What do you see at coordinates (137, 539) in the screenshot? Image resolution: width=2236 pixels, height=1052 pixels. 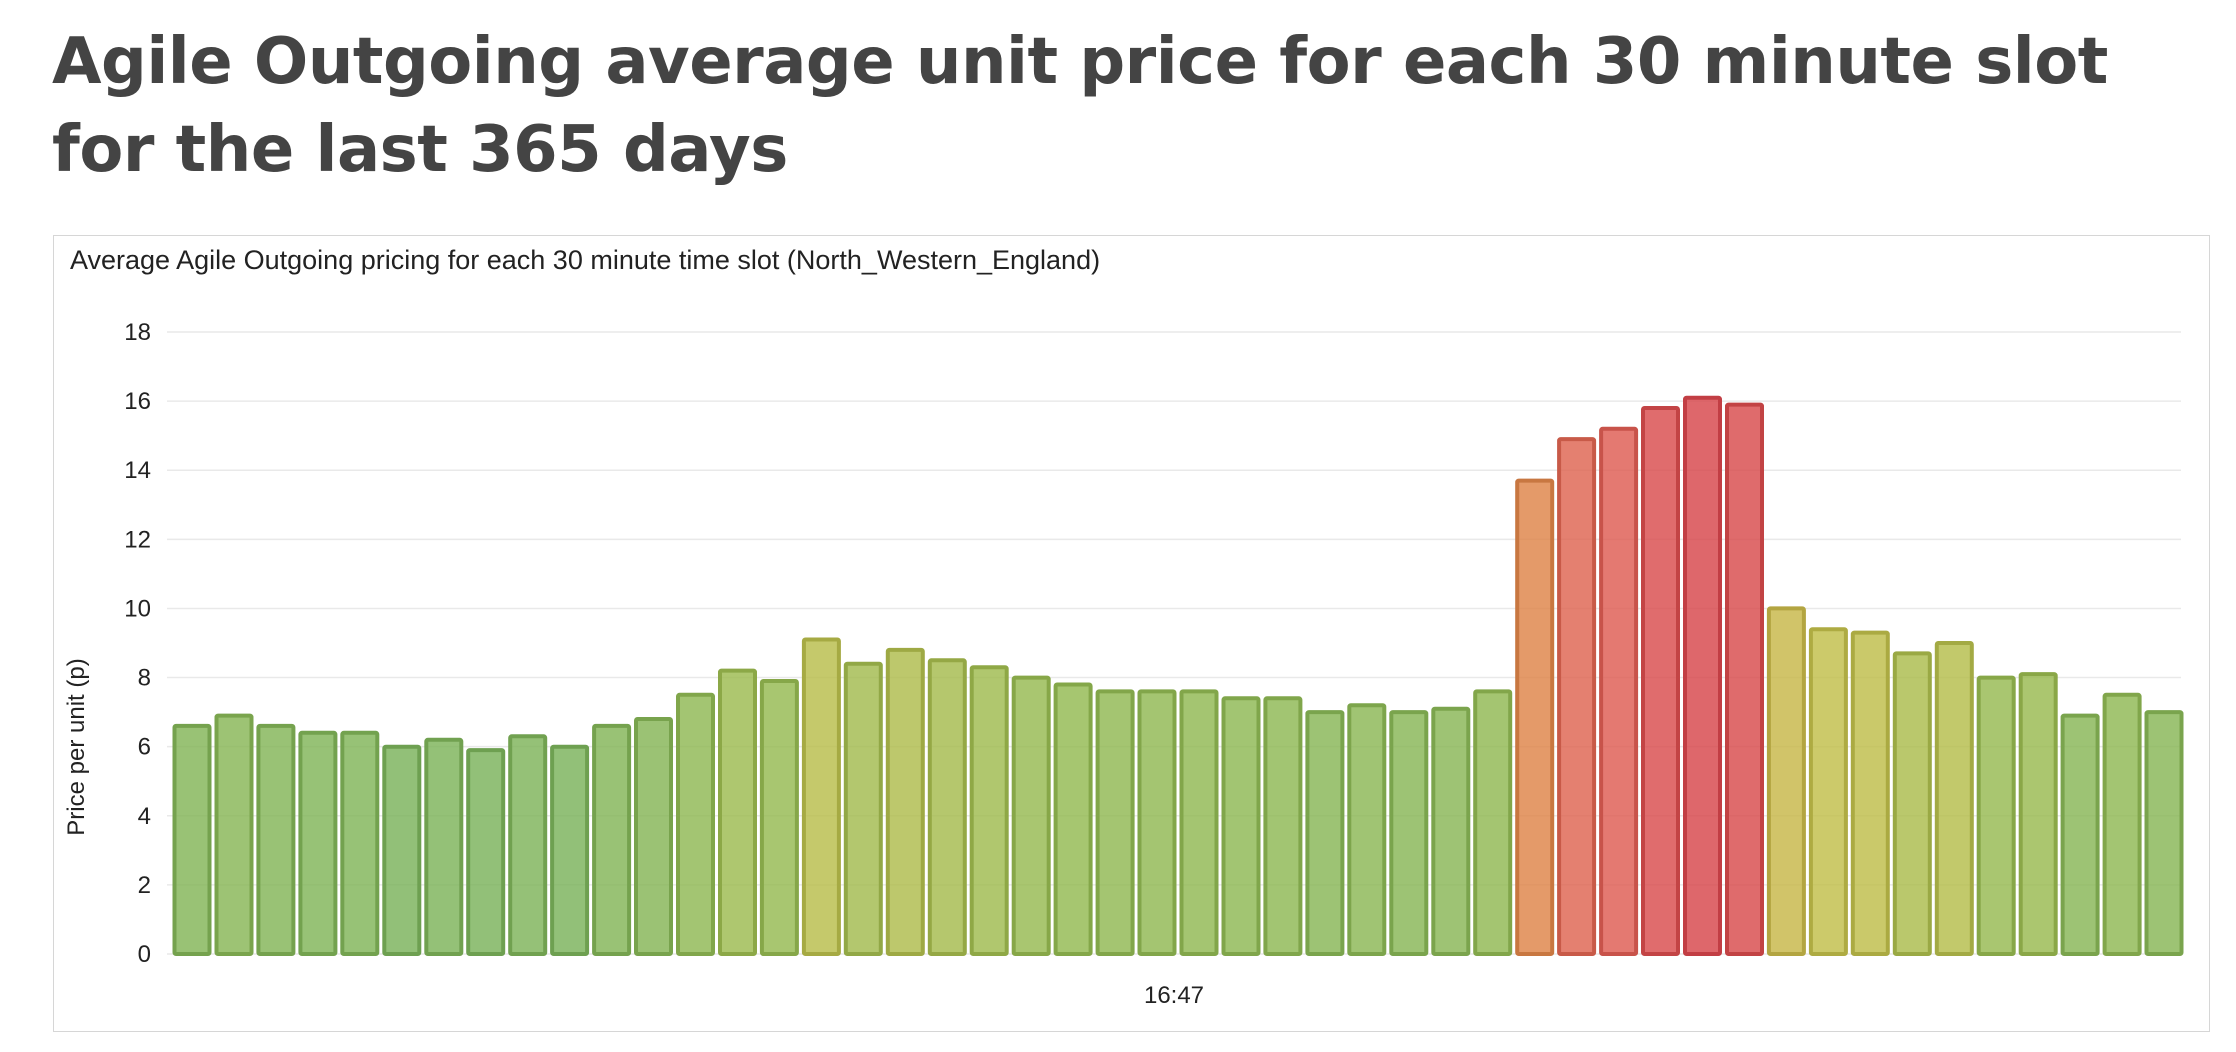 I see `y-tick-label: 12` at bounding box center [137, 539].